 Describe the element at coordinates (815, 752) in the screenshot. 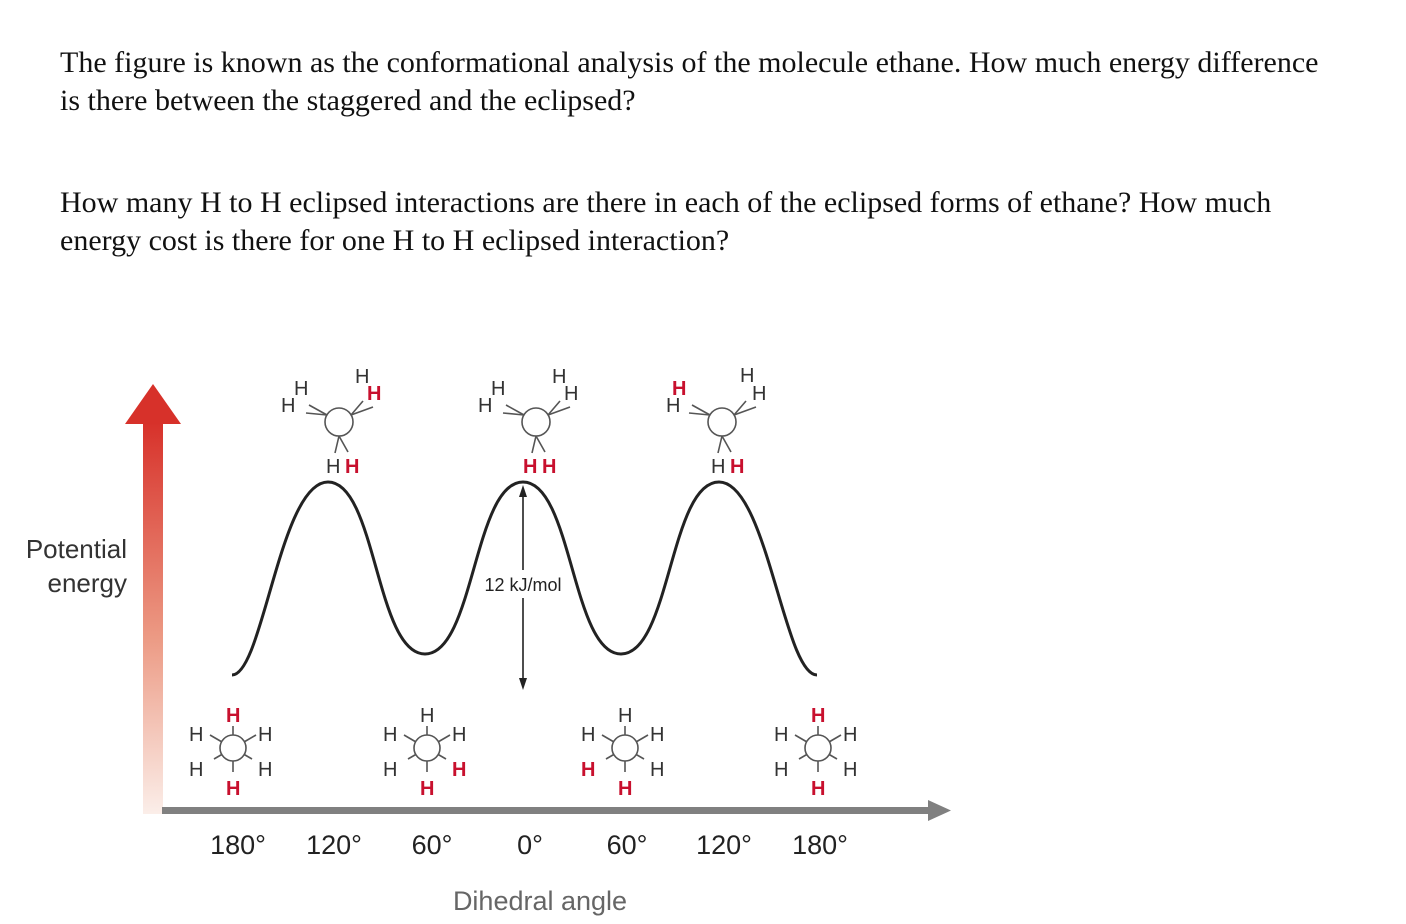

I see `staggered-newman-projection-2: H H H H H H` at that location.